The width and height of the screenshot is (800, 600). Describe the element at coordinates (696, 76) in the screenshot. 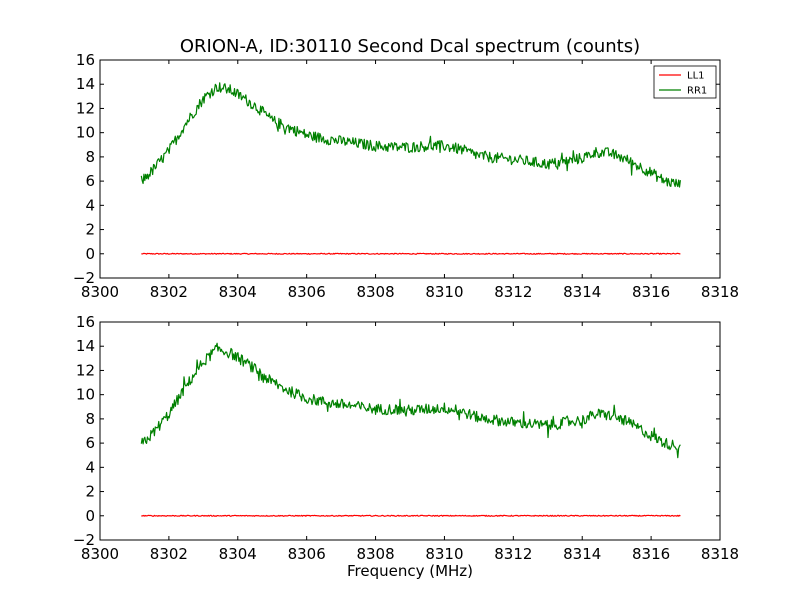

I see `legend-label-ll1: LL1` at that location.